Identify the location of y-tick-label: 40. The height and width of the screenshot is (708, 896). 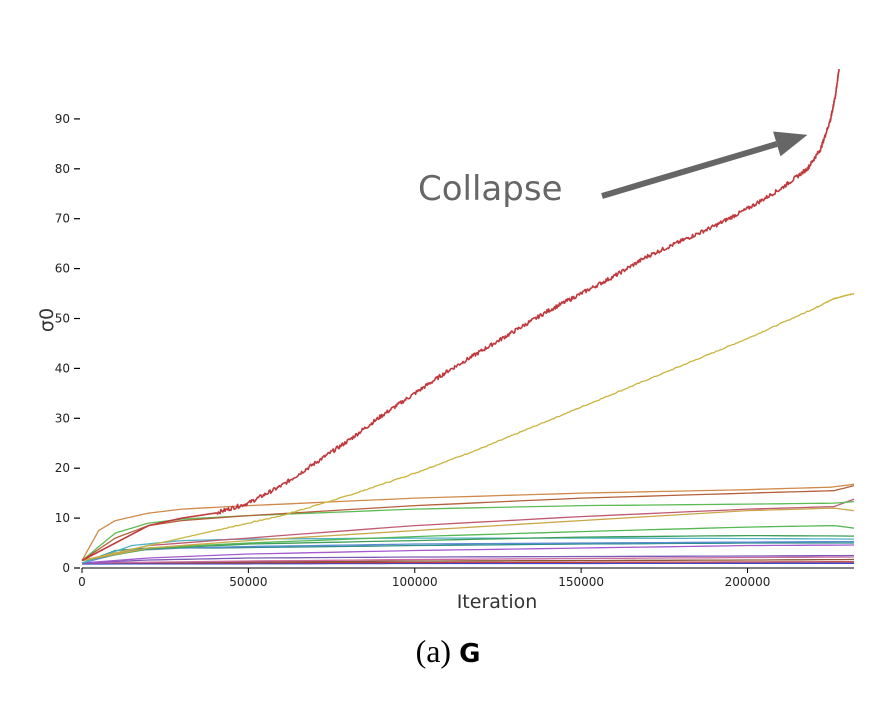
(62, 368).